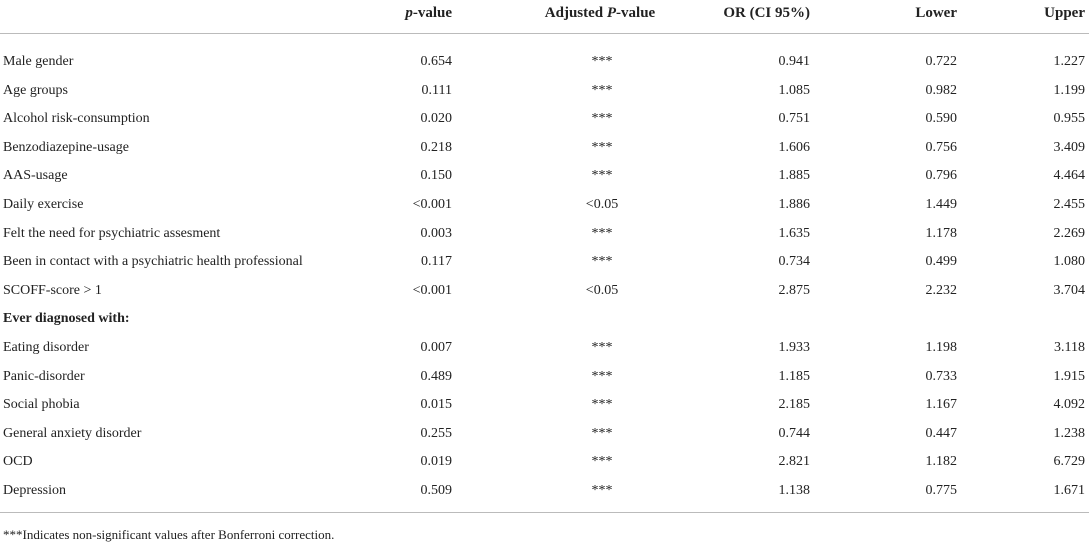  Describe the element at coordinates (936, 13) in the screenshot. I see `column-header: Lower` at that location.